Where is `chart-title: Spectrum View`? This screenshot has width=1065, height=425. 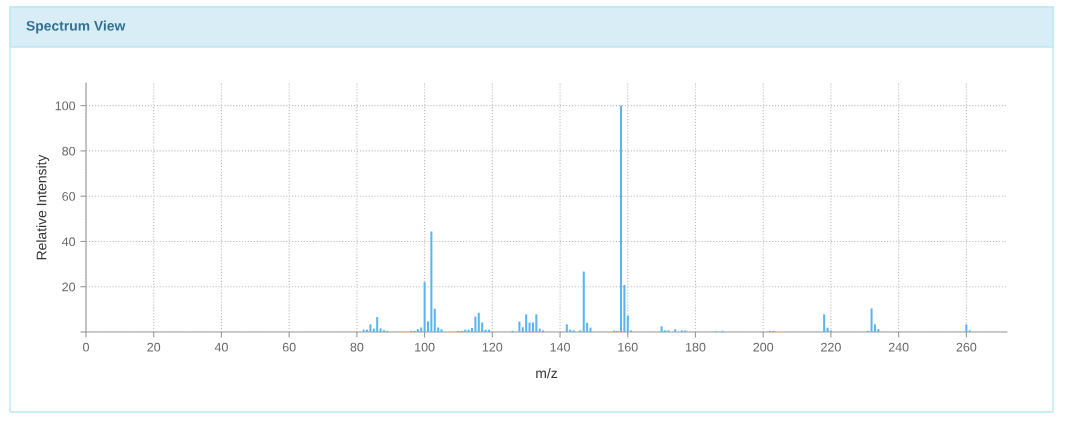 chart-title: Spectrum View is located at coordinates (76, 27).